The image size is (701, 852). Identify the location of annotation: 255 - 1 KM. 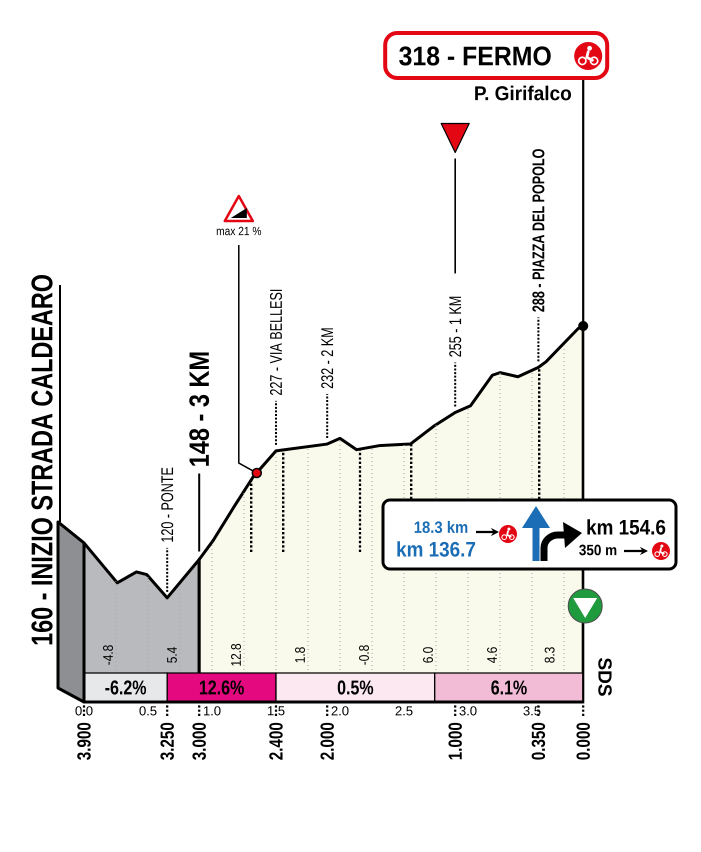
(455, 326).